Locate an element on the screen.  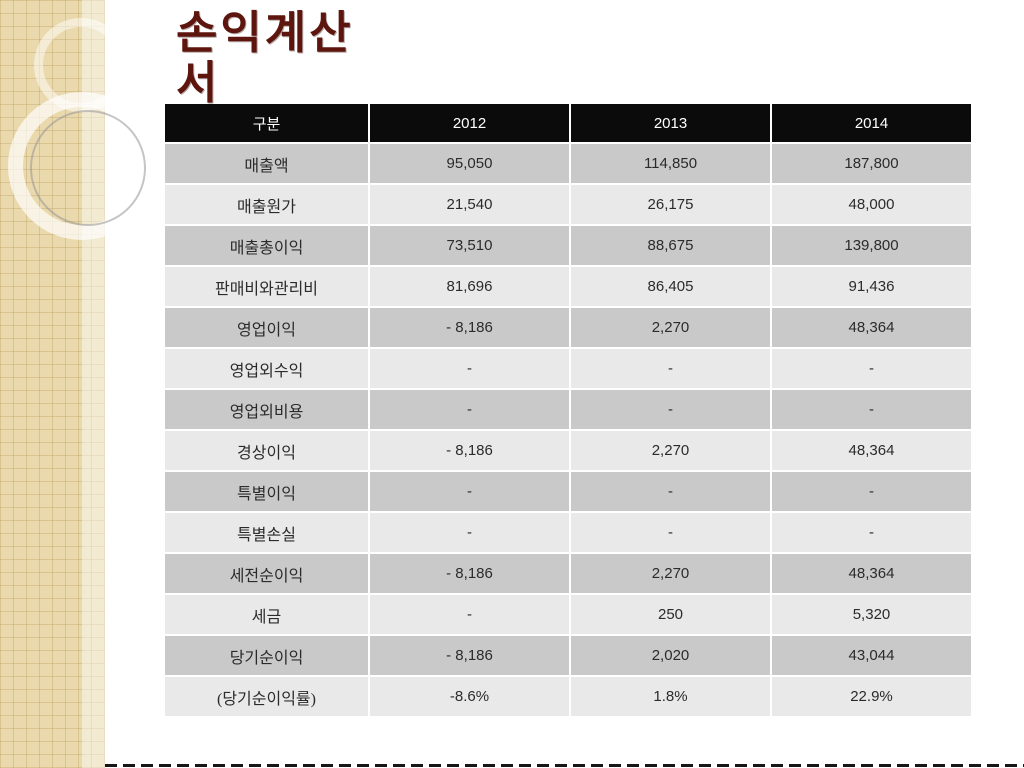
table-row: 세금 -250 5,320 is located at coordinates (568, 614).